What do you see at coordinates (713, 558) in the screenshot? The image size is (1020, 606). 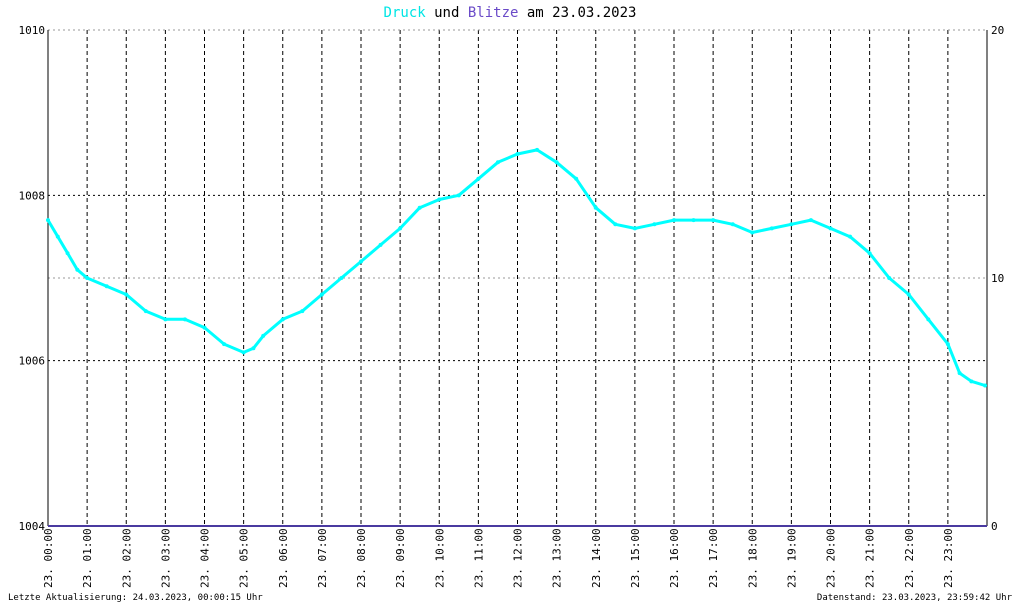 I see `x-tick-label: 23. 17:00` at bounding box center [713, 558].